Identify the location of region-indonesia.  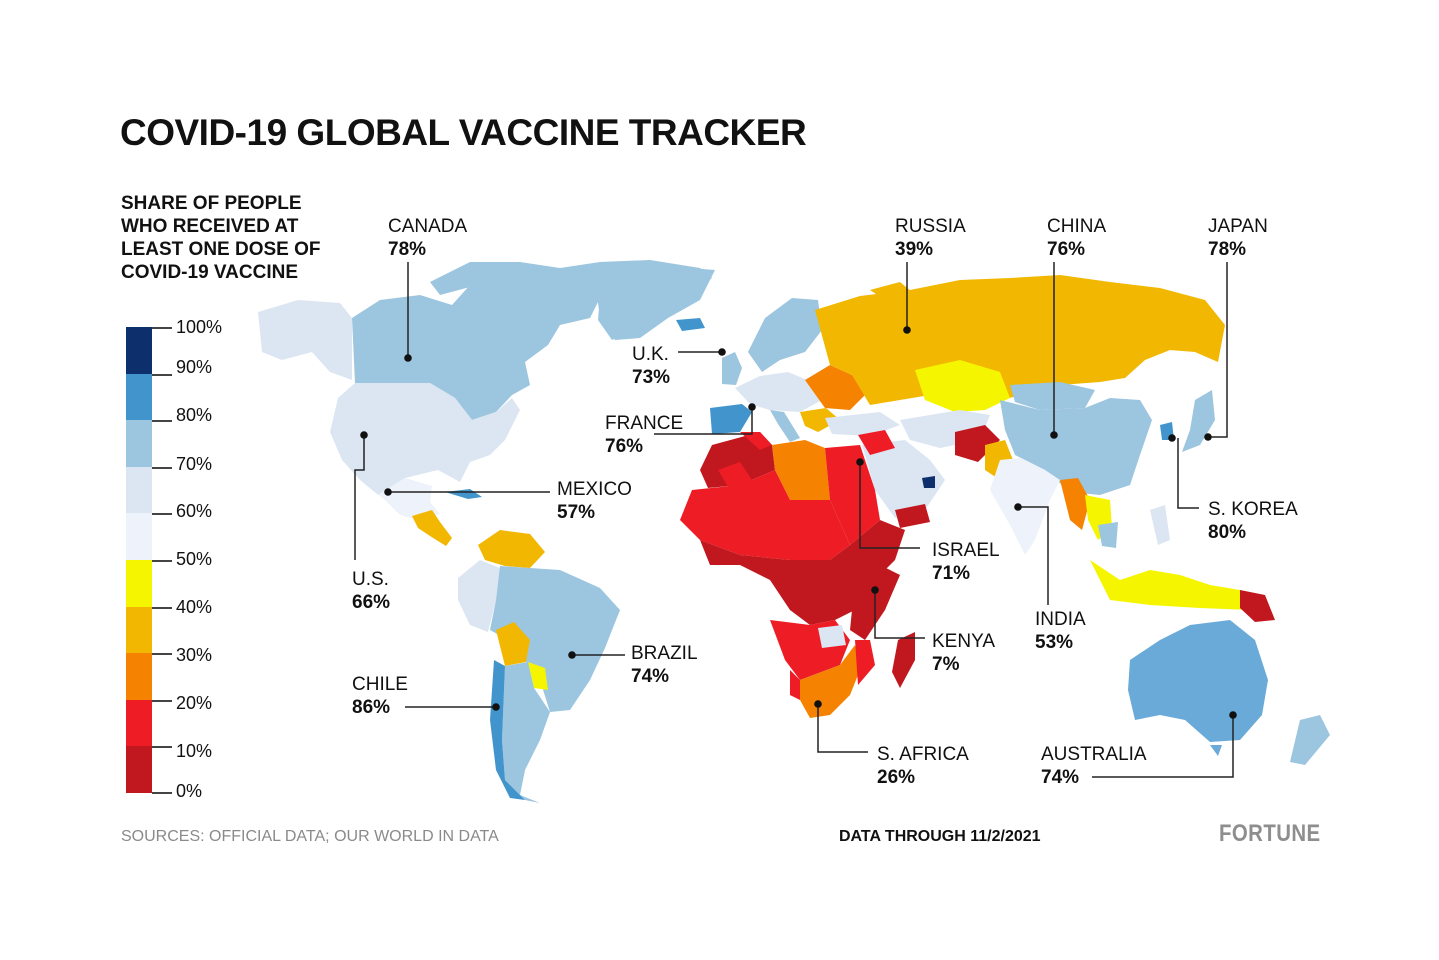
(1175, 585).